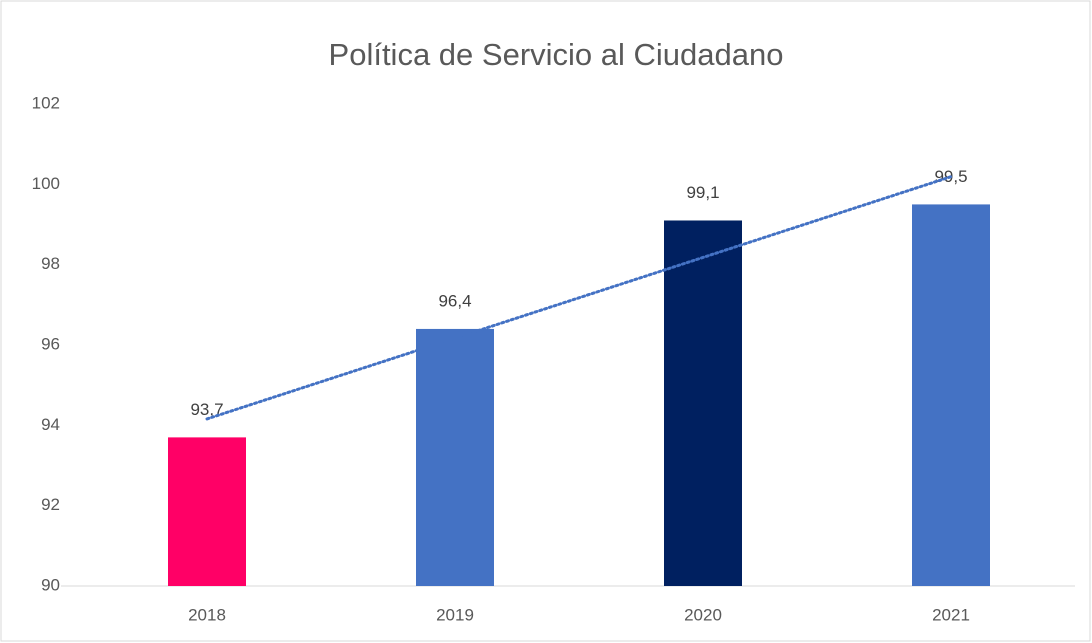 Image resolution: width=1092 pixels, height=643 pixels. What do you see at coordinates (702, 192) in the screenshot?
I see `value-label: 99,1` at bounding box center [702, 192].